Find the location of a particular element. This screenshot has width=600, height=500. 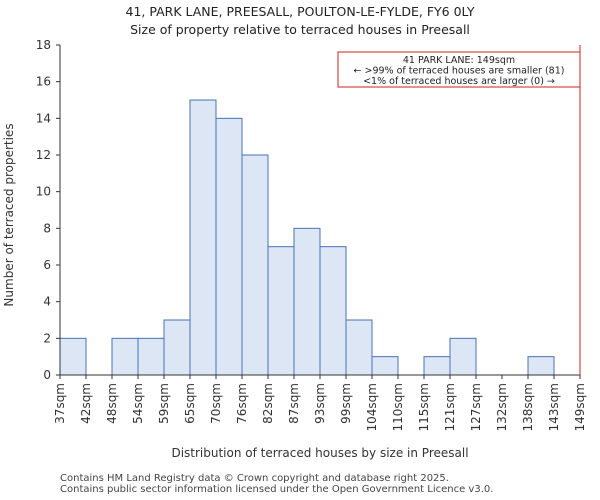

y-tick-label-18: 18 is located at coordinates (43, 45).